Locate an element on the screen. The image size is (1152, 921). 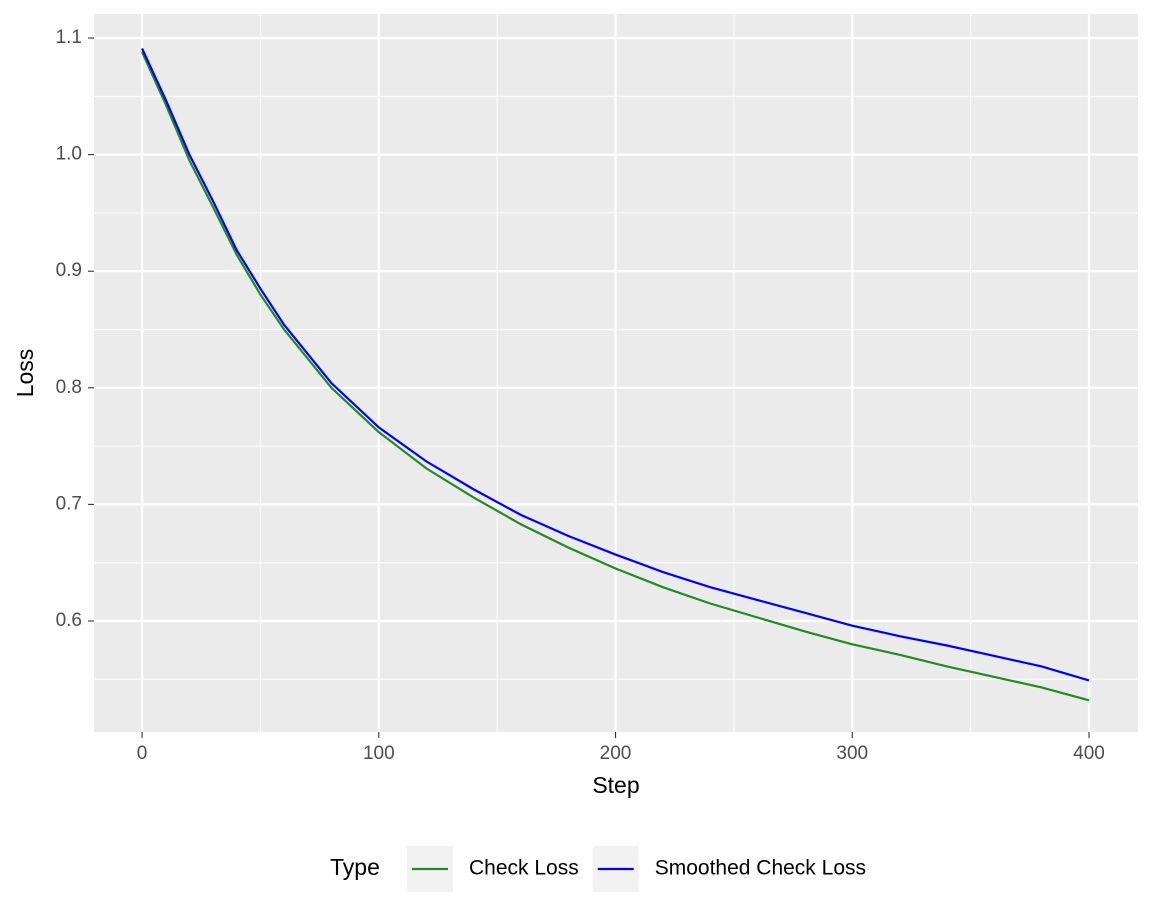
y-tick-label: 1.1 is located at coordinates (69, 37).